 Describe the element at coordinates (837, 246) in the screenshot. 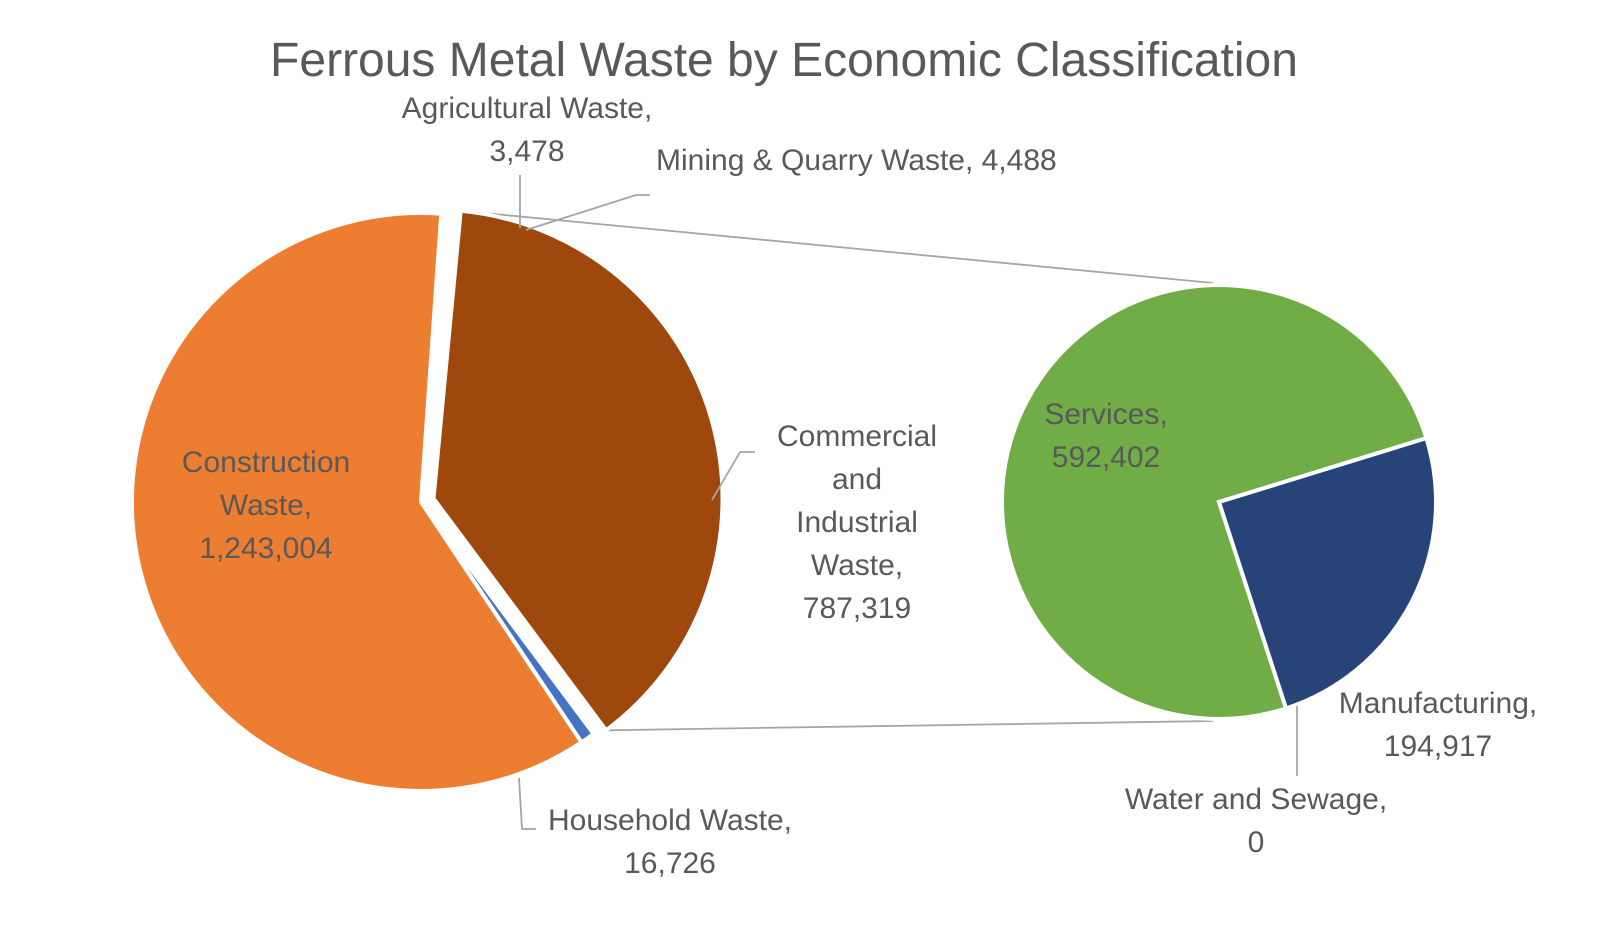

I see `connector-line-top` at that location.